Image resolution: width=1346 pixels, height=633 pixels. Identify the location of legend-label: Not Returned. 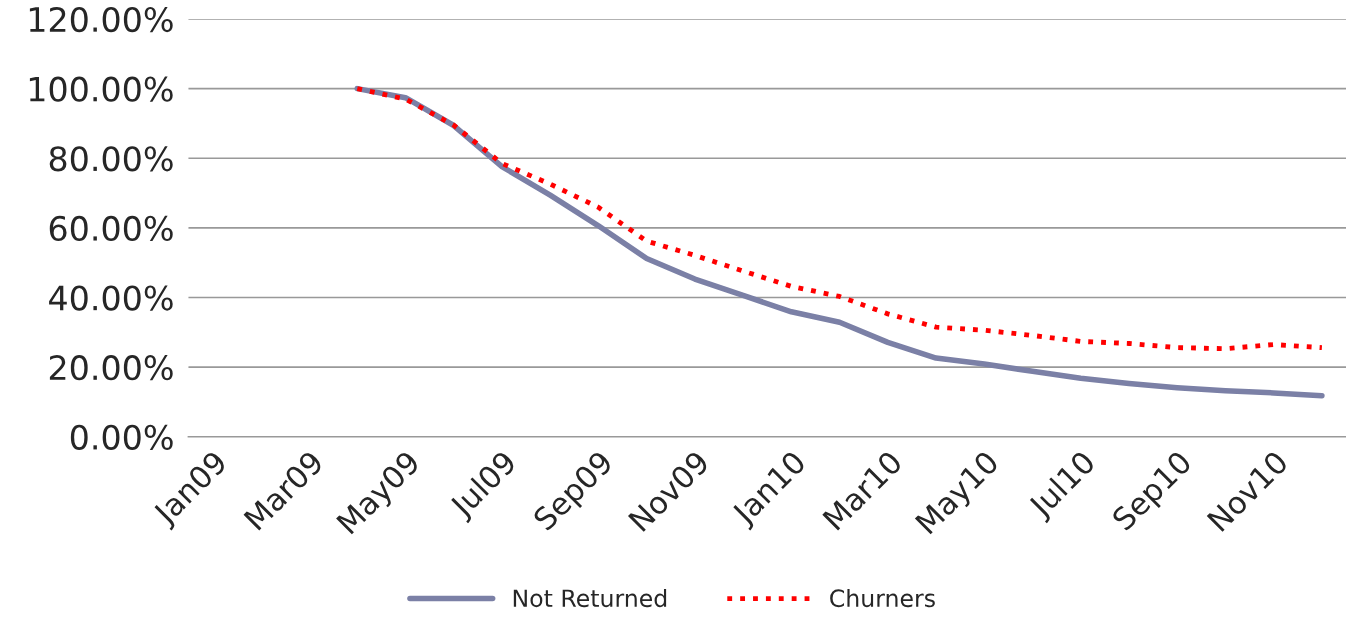
(590, 598).